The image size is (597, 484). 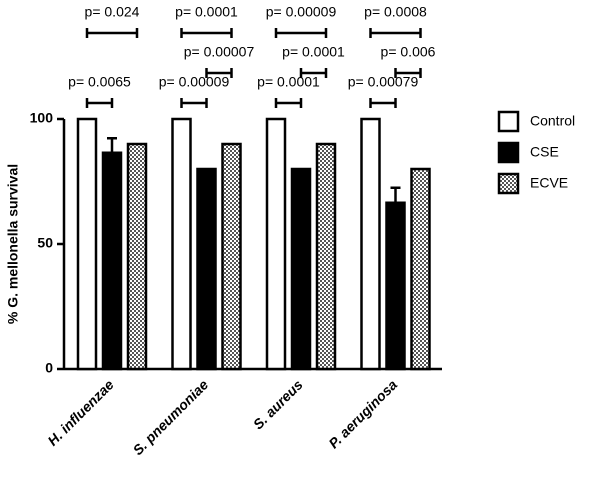 What do you see at coordinates (552, 121) in the screenshot?
I see `legend-label: Control` at bounding box center [552, 121].